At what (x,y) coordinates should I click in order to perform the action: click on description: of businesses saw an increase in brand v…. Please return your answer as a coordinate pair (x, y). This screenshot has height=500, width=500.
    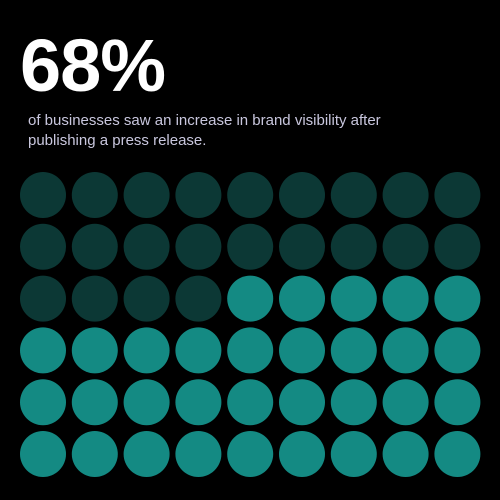
    Looking at the image, I should click on (204, 131).